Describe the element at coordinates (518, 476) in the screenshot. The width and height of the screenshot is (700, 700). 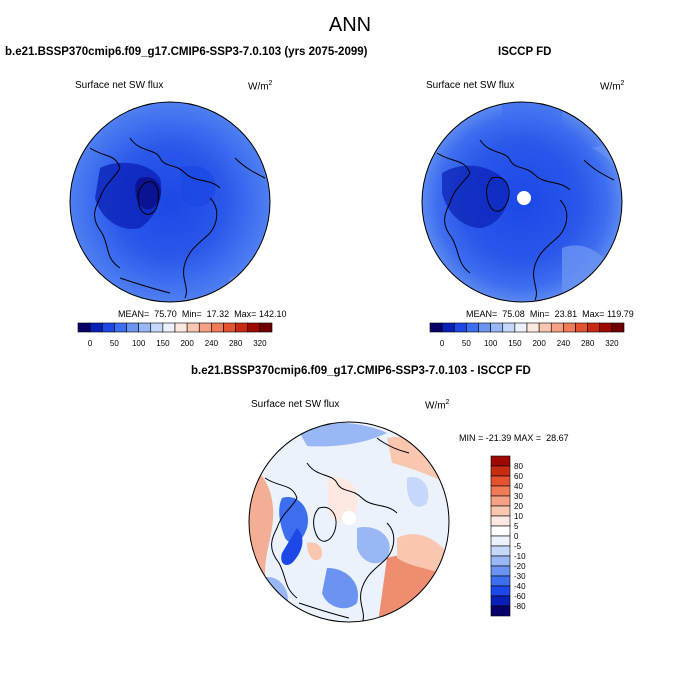
I see `panel3-colorbar-label: 60` at that location.